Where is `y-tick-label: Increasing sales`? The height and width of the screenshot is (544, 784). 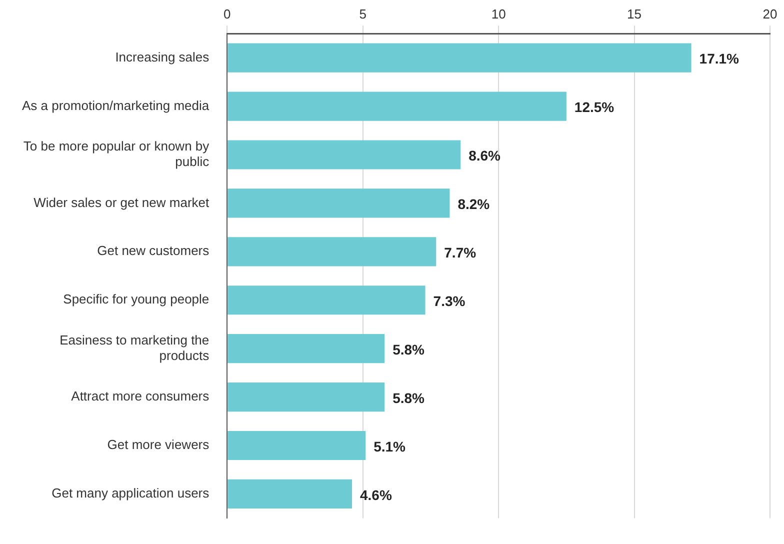
y-tick-label: Increasing sales is located at coordinates (162, 56).